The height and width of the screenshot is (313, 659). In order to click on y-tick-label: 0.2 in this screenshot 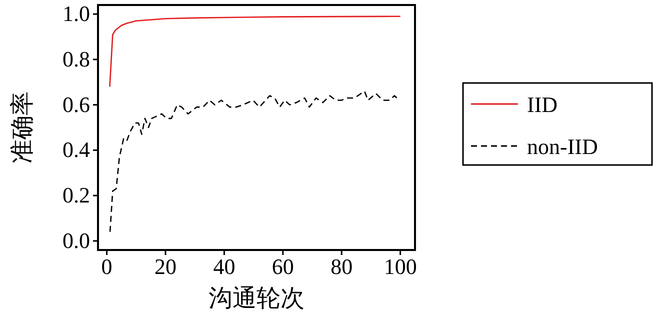, I will do `click(76, 195)`.